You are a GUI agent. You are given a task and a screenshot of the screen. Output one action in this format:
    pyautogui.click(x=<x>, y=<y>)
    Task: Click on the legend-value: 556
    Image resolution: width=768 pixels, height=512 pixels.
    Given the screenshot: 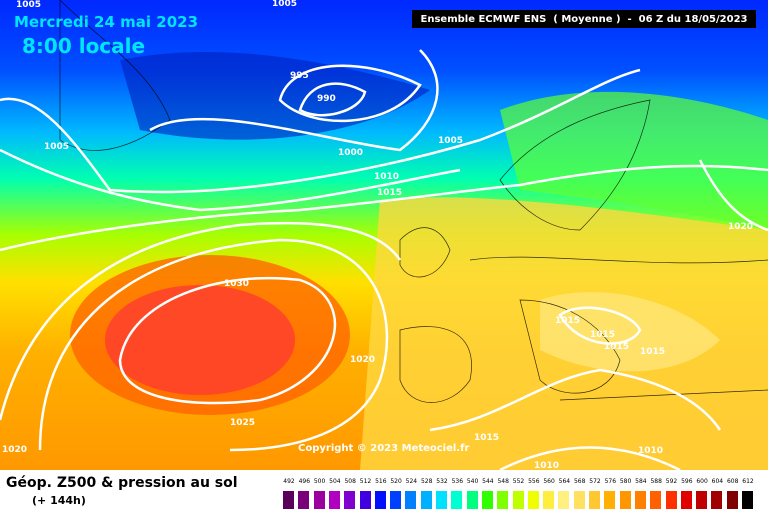 What is the action you would take?
    pyautogui.click(x=534, y=481)
    